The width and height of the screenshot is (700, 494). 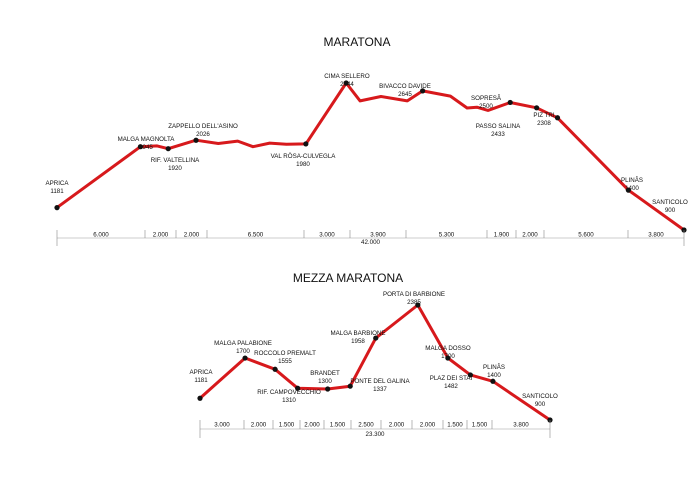 I want to click on waypoint-name: MALGA BARBIONE, so click(x=357, y=333).